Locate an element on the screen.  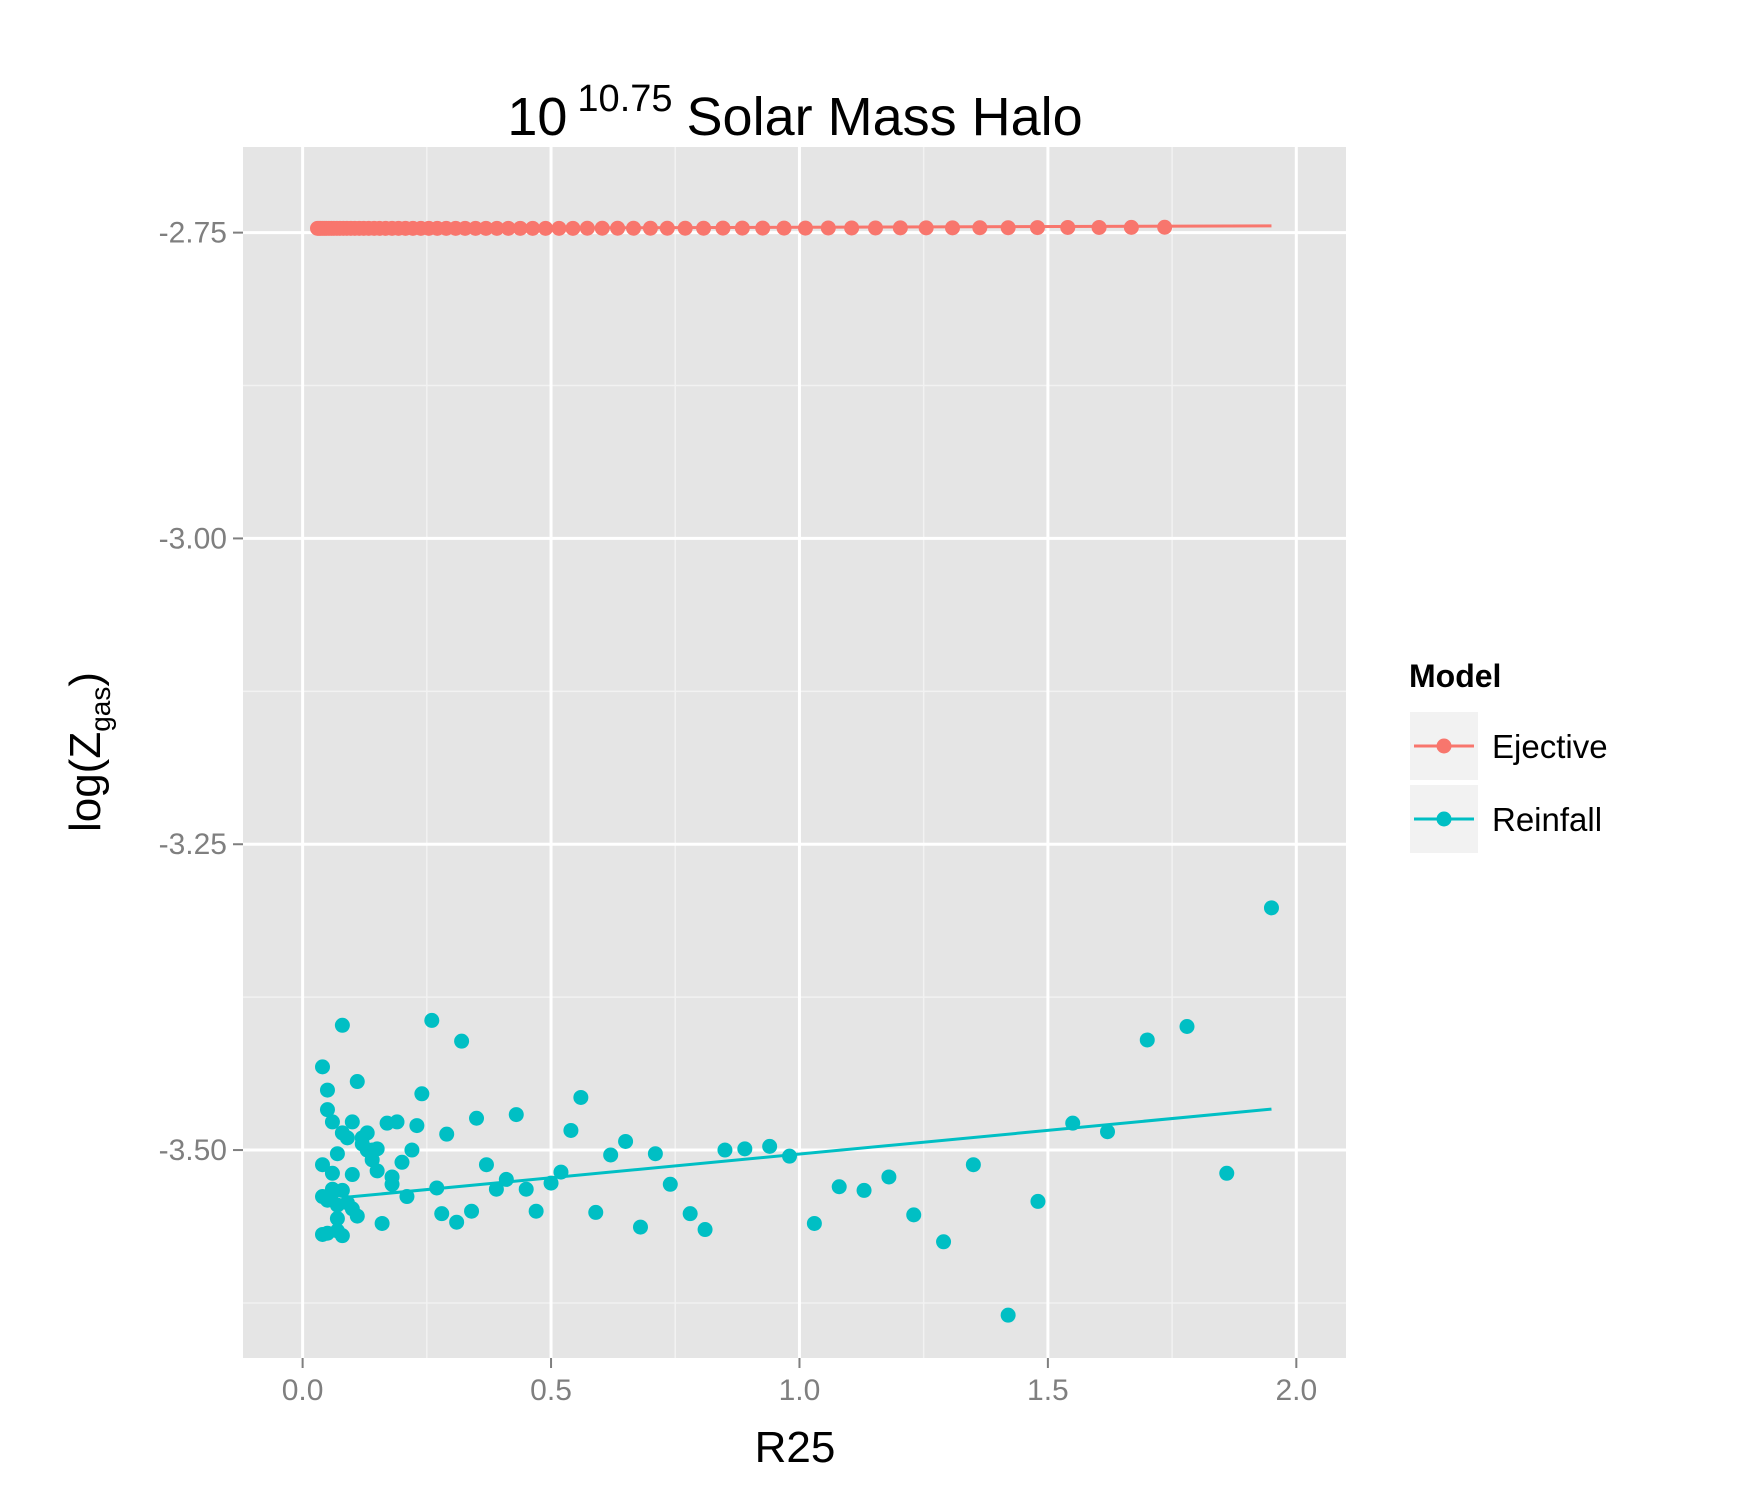
legend-keys: Ejective Reinfall is located at coordinates (1509, 782).